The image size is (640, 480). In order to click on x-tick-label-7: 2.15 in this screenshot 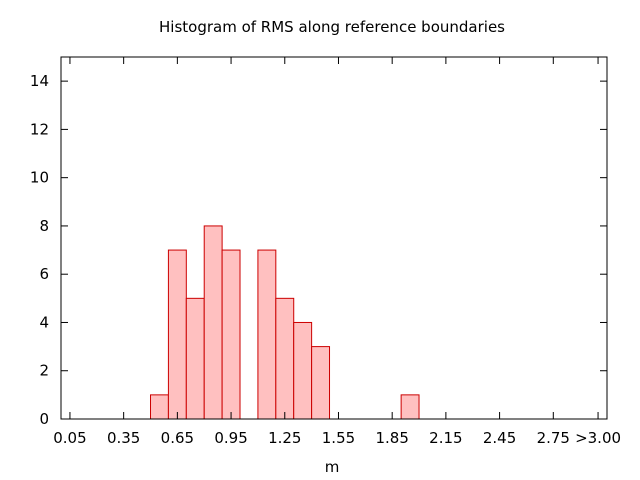, I will do `click(445, 438)`.